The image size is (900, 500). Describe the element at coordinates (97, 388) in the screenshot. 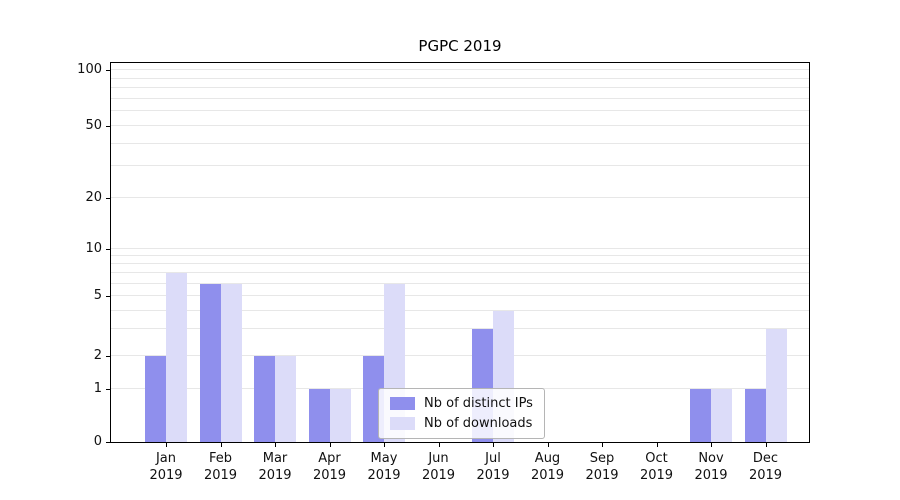

I see `y-tick-label: 1` at that location.